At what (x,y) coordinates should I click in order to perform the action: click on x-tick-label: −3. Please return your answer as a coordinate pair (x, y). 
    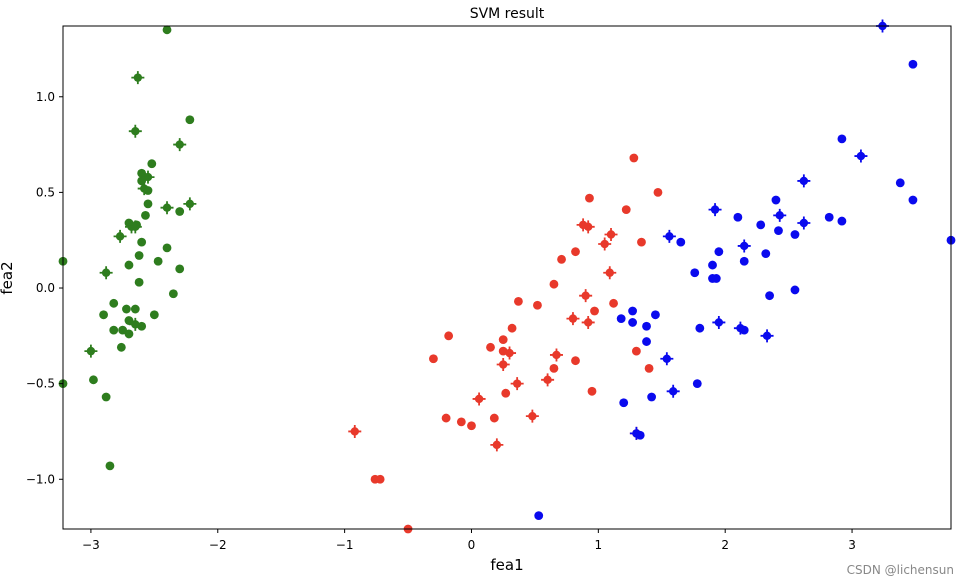
    Looking at the image, I should click on (91, 545).